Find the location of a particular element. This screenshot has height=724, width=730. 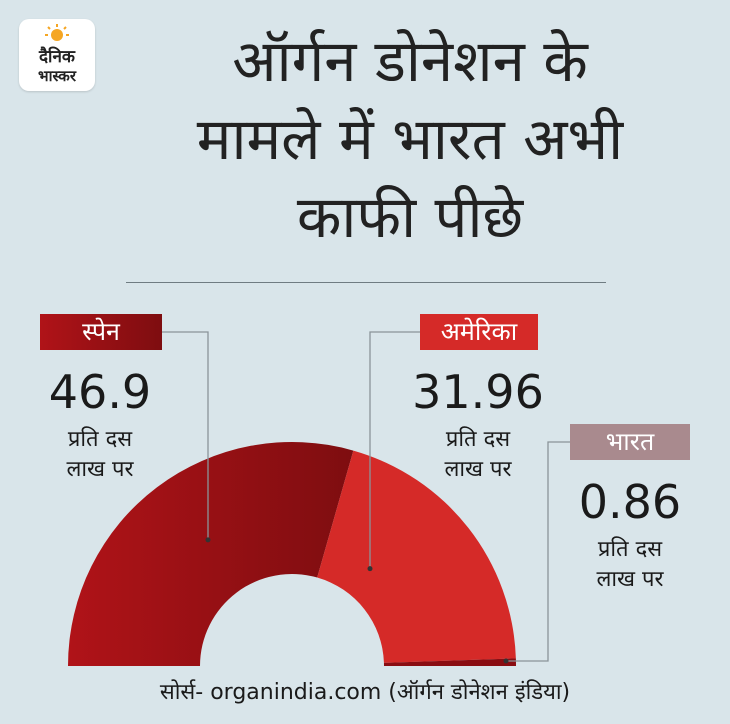

logo-line-2: भास्कर is located at coordinates (57, 76).